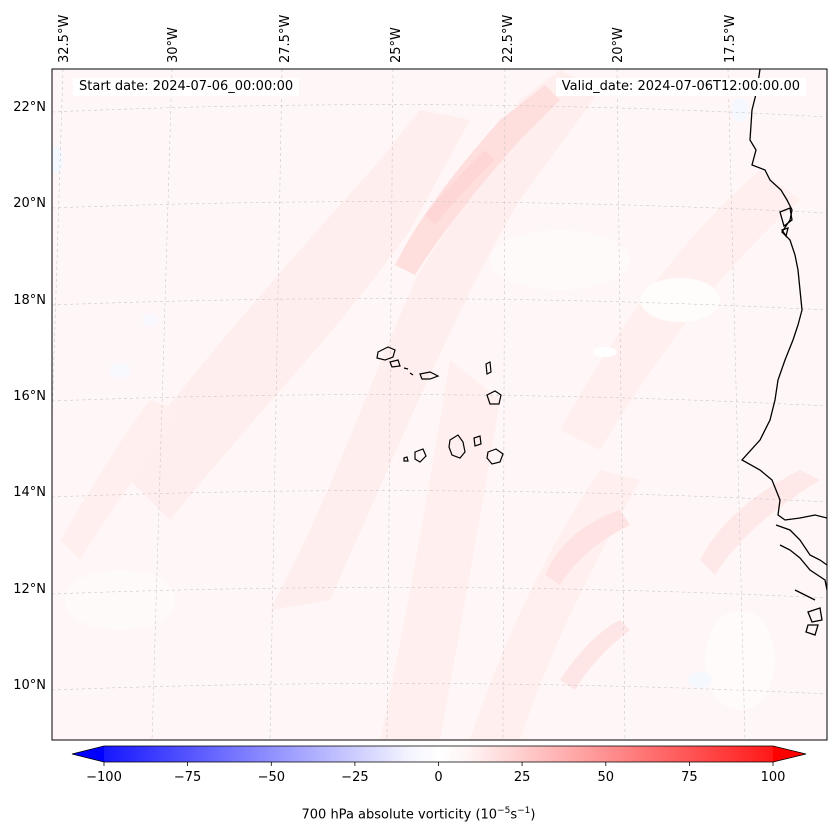  What do you see at coordinates (186, 87) in the screenshot?
I see `start-date-label: Start date: 2024-07-06_00:00:00` at bounding box center [186, 87].